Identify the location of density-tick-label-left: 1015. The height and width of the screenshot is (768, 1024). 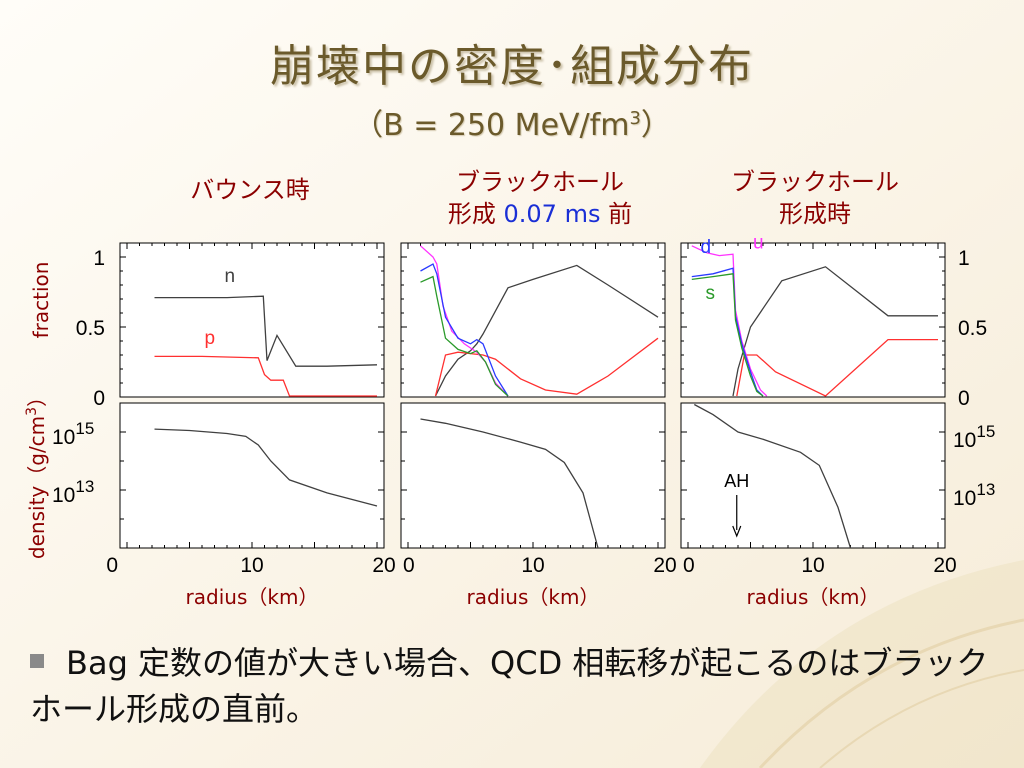
(73, 434).